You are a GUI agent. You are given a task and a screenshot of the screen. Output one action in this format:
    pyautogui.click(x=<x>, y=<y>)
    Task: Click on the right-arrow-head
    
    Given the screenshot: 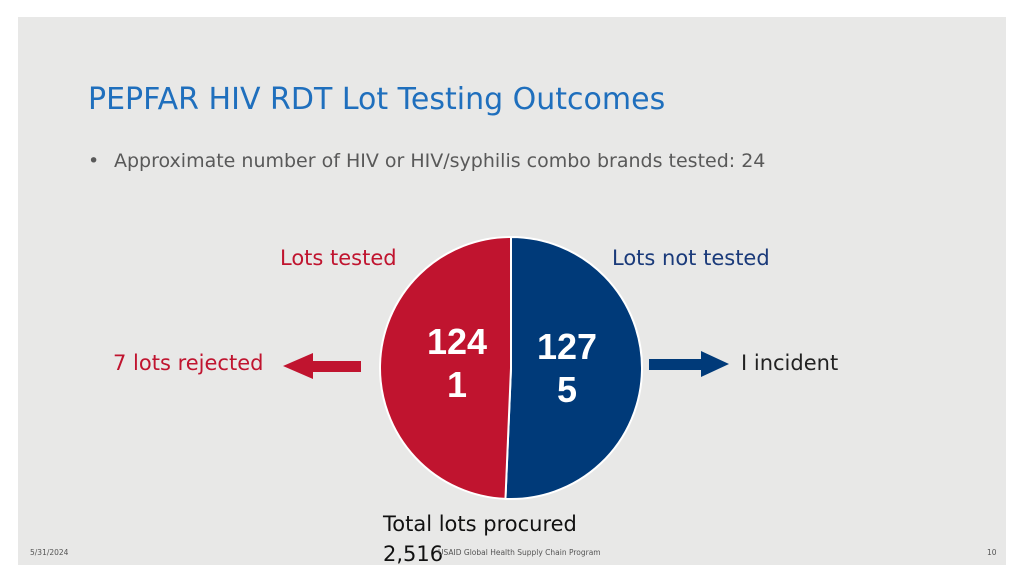 What is the action you would take?
    pyautogui.click(x=715, y=364)
    